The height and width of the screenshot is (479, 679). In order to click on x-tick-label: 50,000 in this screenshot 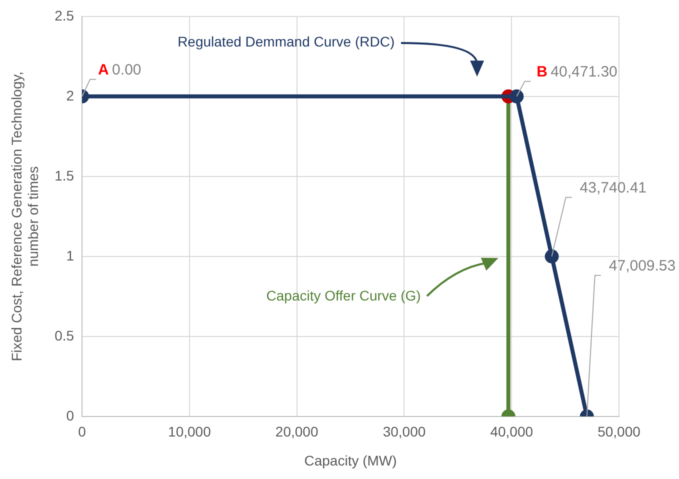, I will do `click(619, 432)`.